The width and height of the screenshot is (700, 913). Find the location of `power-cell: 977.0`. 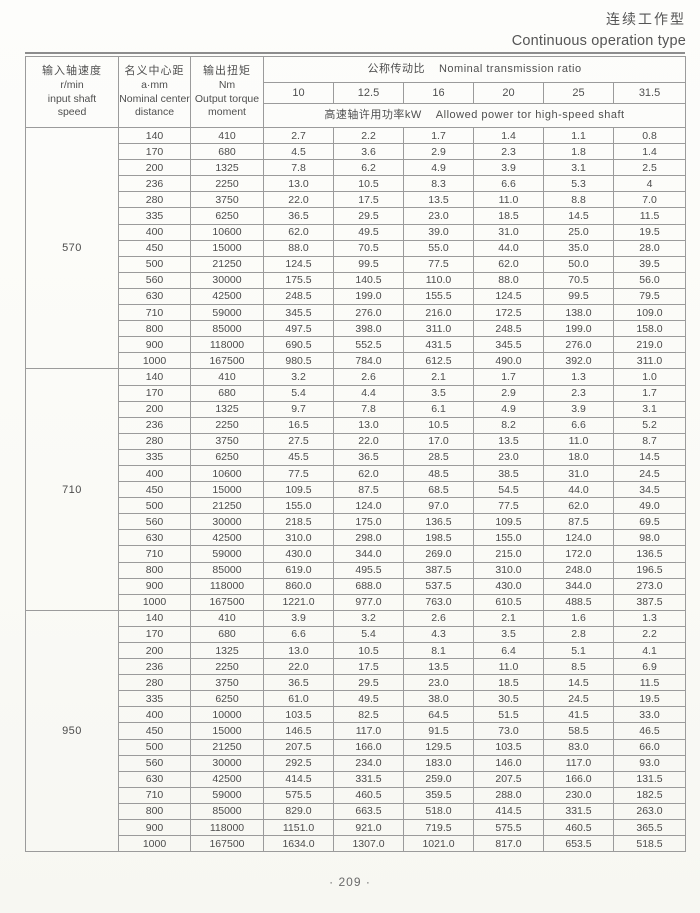

power-cell: 977.0 is located at coordinates (368, 602).